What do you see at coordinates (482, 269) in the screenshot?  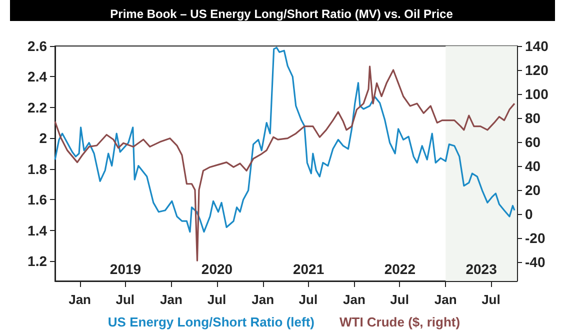 I see `annotation: 2023` at bounding box center [482, 269].